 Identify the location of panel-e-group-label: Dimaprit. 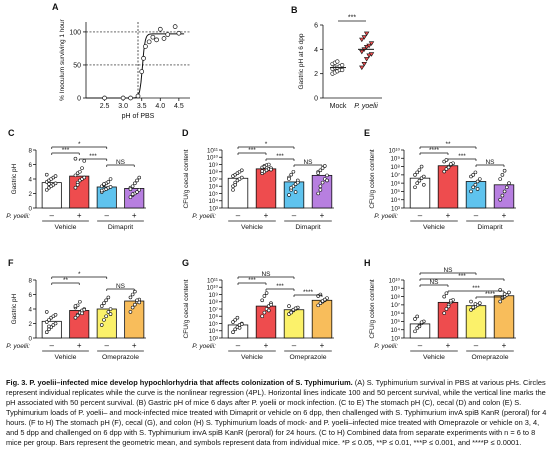
(489, 227).